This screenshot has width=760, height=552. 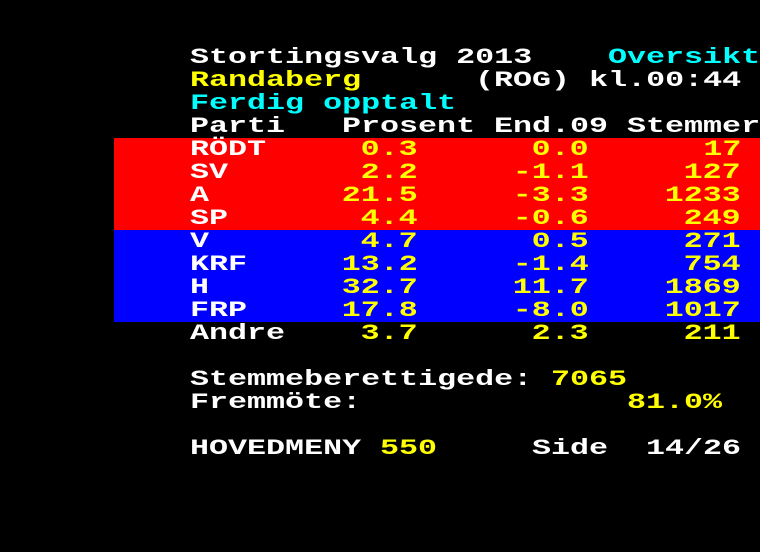 I want to click on party-change: -3.3, so click(x=550, y=195).